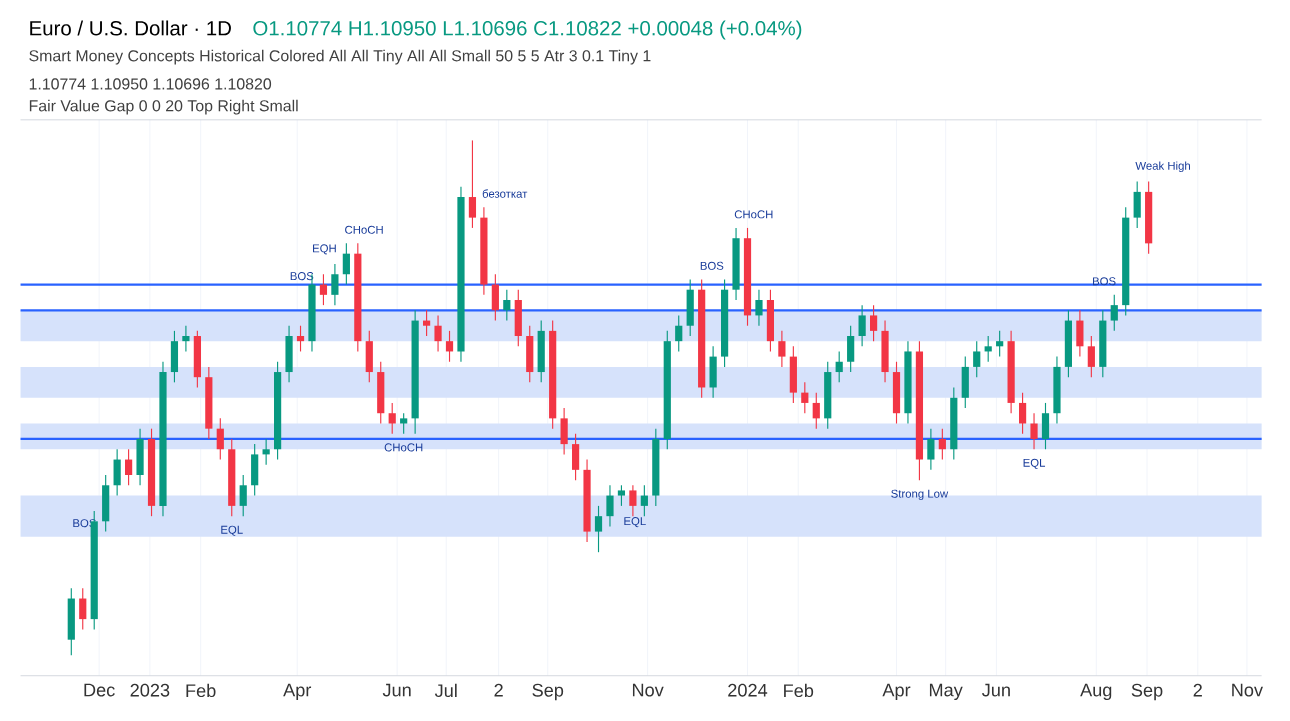  What do you see at coordinates (527, 30) in the screenshot?
I see `chart-subtitle: O1.10774 H1.10950 L1.10696 C1.10822 +0.00048 (+0.04%)` at bounding box center [527, 30].